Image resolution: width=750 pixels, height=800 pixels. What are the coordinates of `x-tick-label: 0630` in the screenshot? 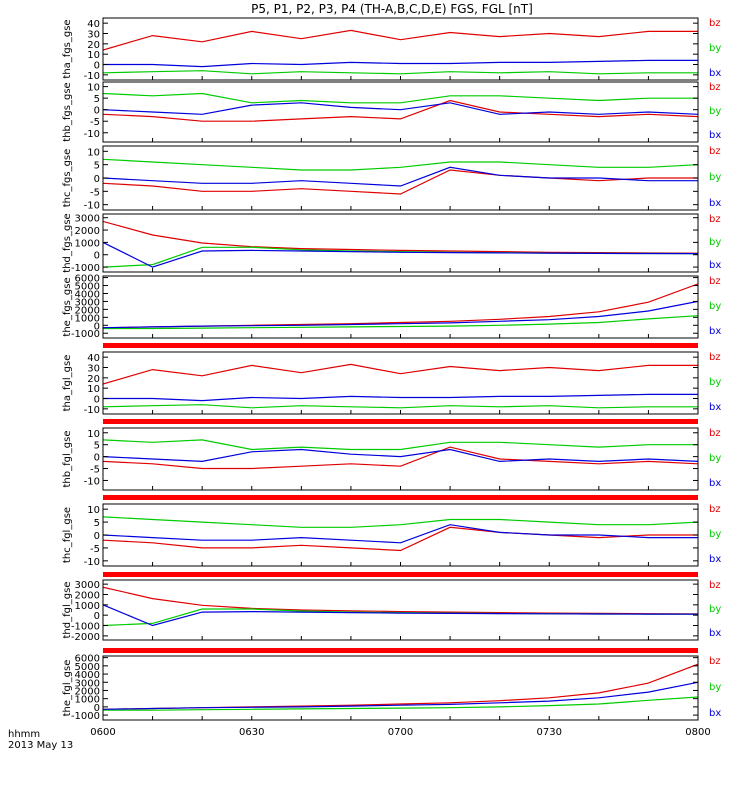 It's located at (251, 732).